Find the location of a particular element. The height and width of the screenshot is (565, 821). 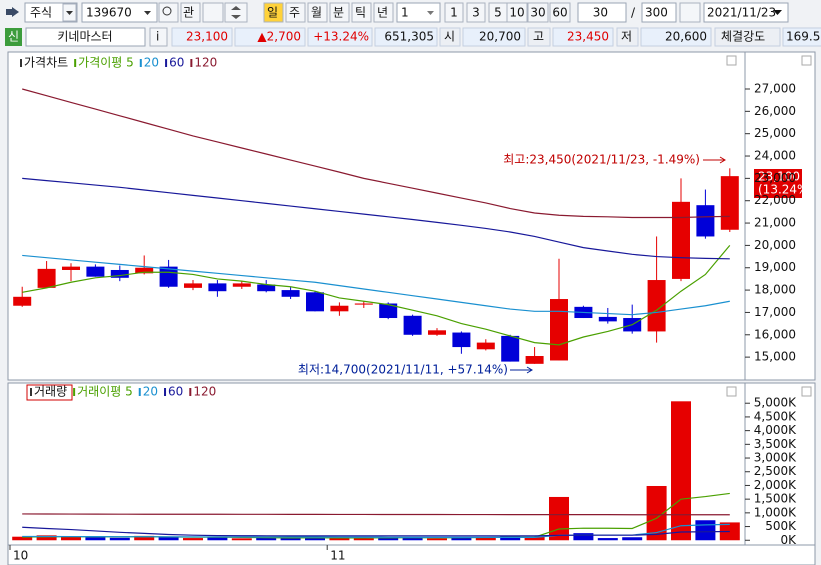

x-tick-label: 11 is located at coordinates (337, 556).